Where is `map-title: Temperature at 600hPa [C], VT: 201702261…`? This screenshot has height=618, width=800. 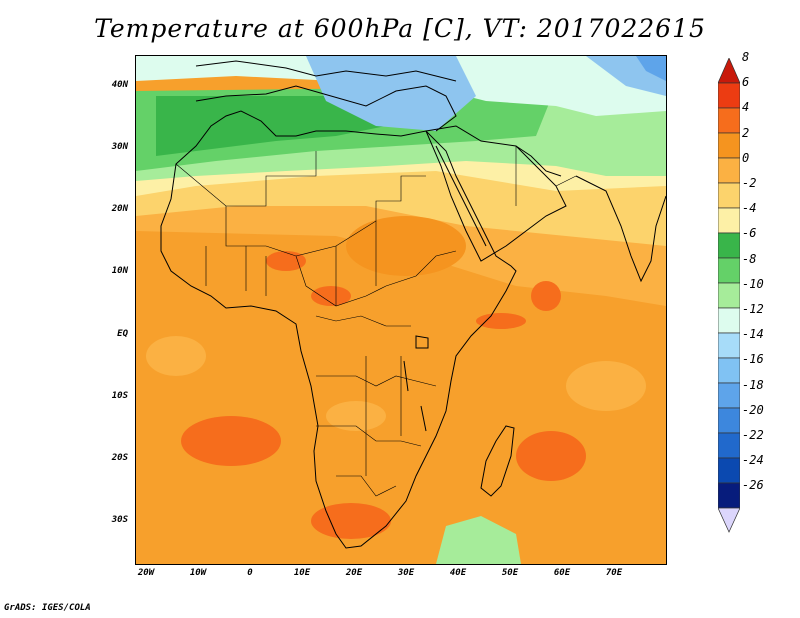
map-title: Temperature at 600hPa [C], VT: 201702261… is located at coordinates (400, 28).